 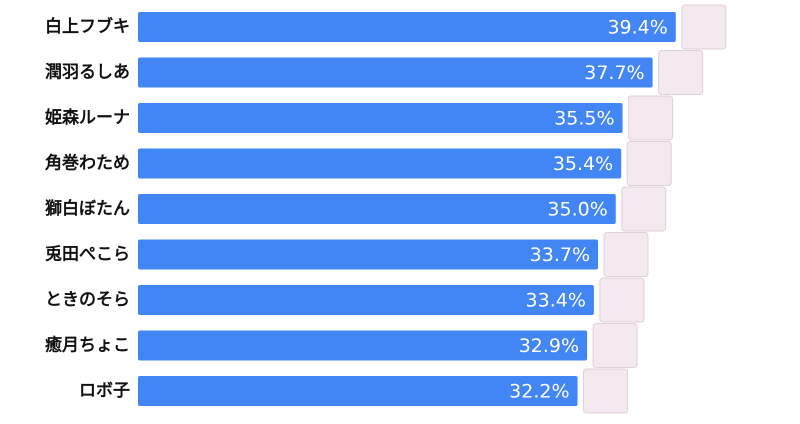 What do you see at coordinates (614, 73) in the screenshot?
I see `value-label: 37.7%` at bounding box center [614, 73].